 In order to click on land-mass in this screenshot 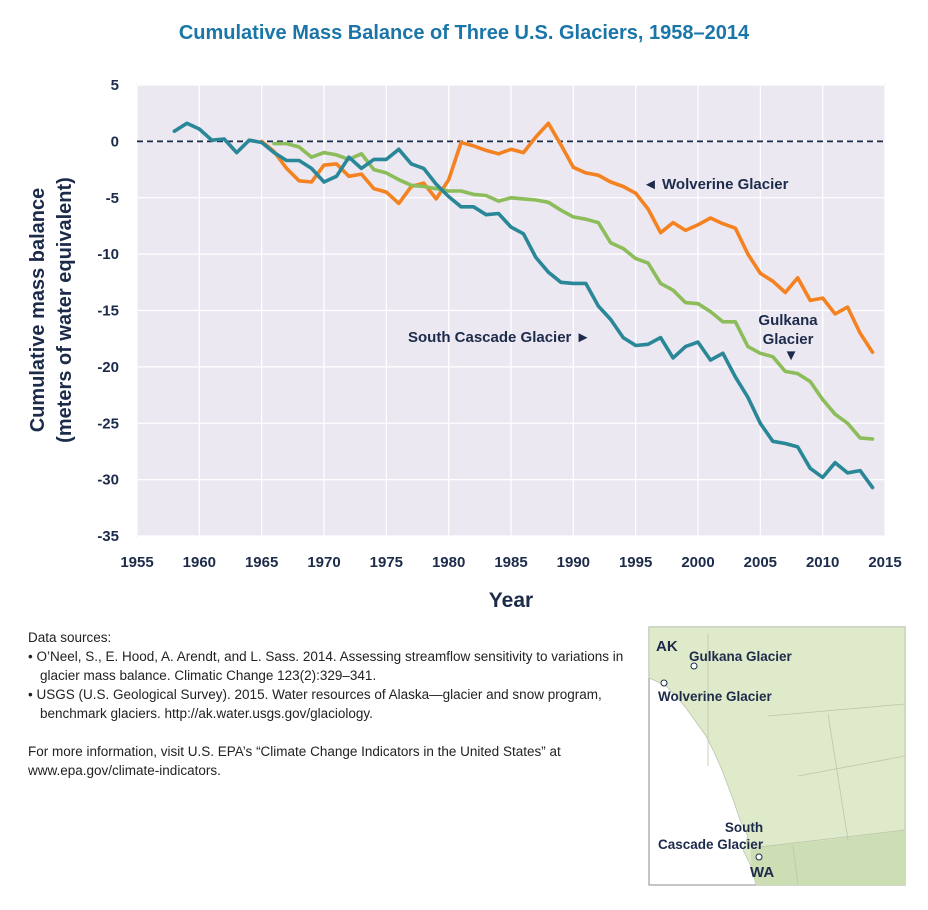, I will do `click(777, 756)`.